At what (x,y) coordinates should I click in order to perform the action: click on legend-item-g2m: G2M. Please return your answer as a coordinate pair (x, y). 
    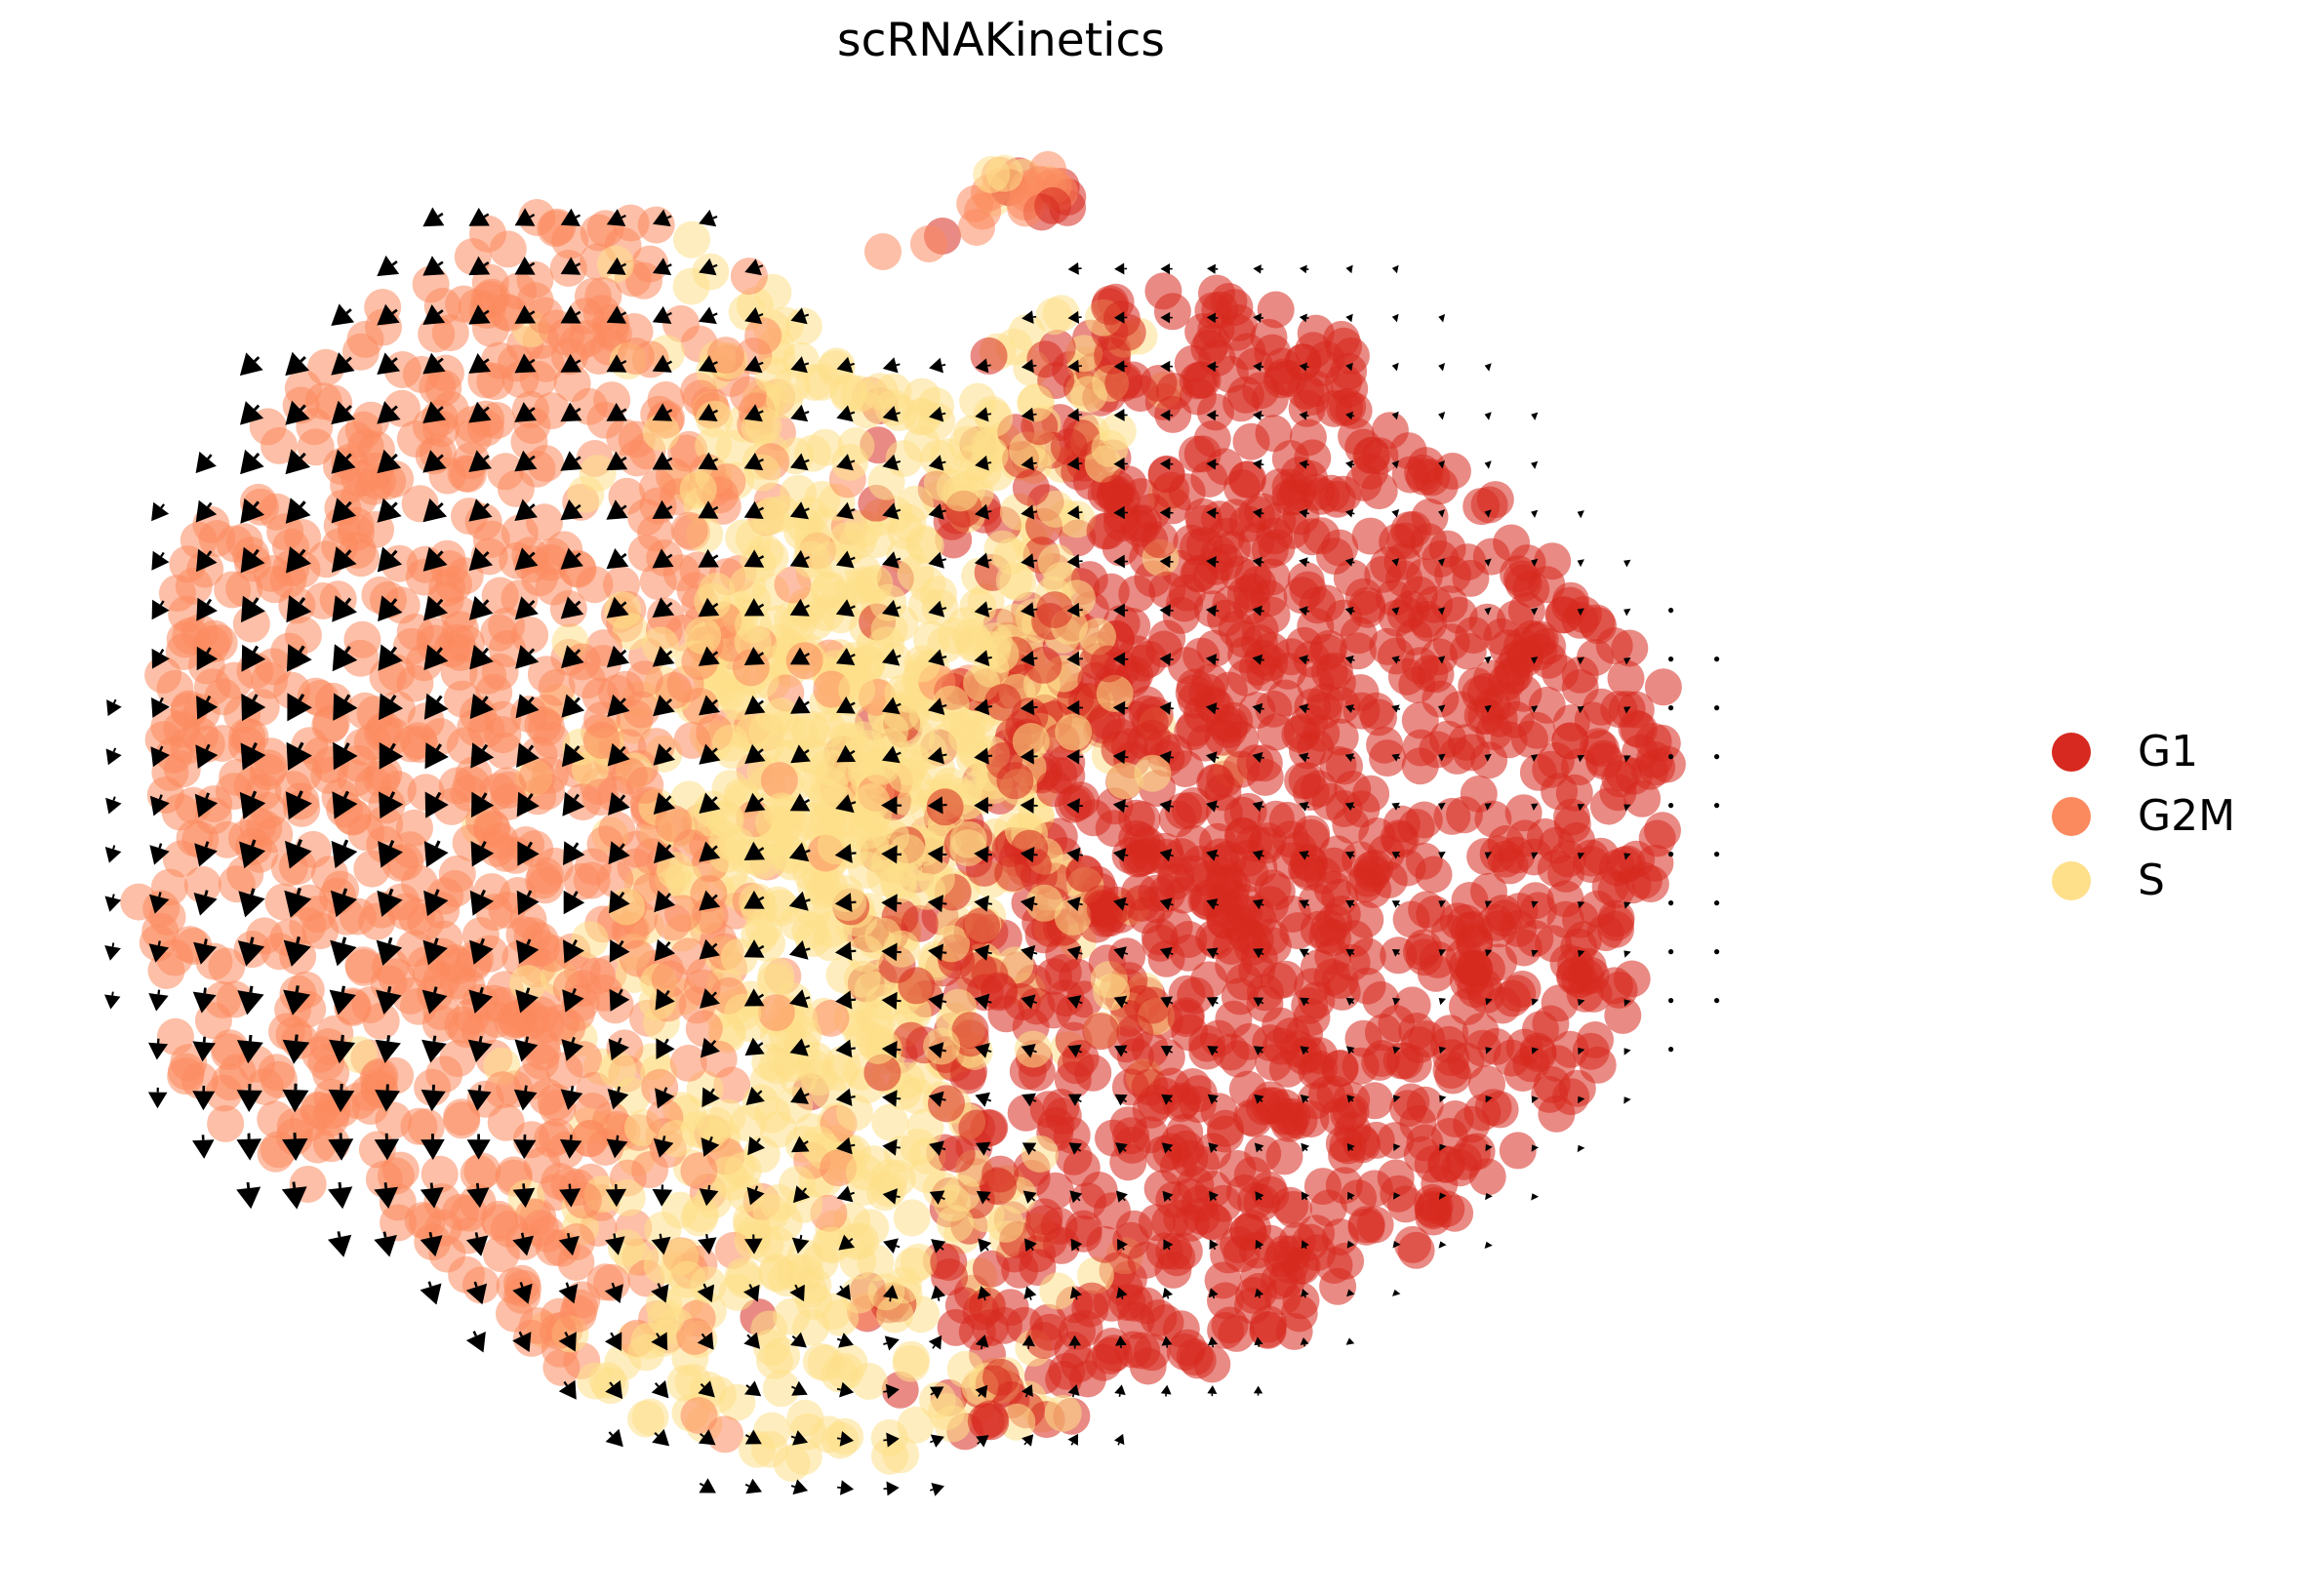
    Looking at the image, I should click on (2162, 816).